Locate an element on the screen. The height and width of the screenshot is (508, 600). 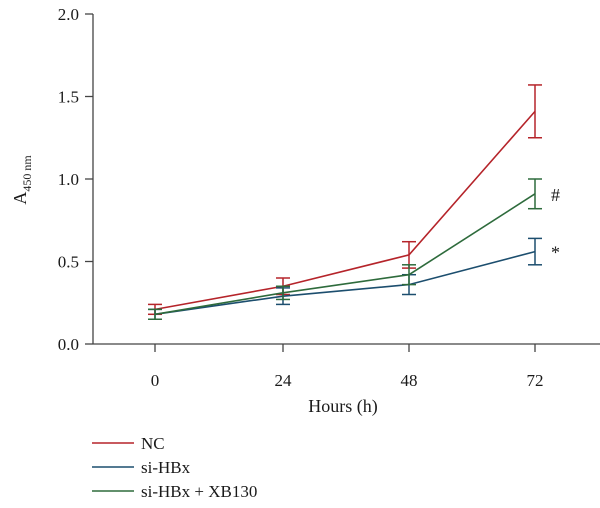
legend: NC si-HBx si-HBx + XB130 is located at coordinates (174, 467).